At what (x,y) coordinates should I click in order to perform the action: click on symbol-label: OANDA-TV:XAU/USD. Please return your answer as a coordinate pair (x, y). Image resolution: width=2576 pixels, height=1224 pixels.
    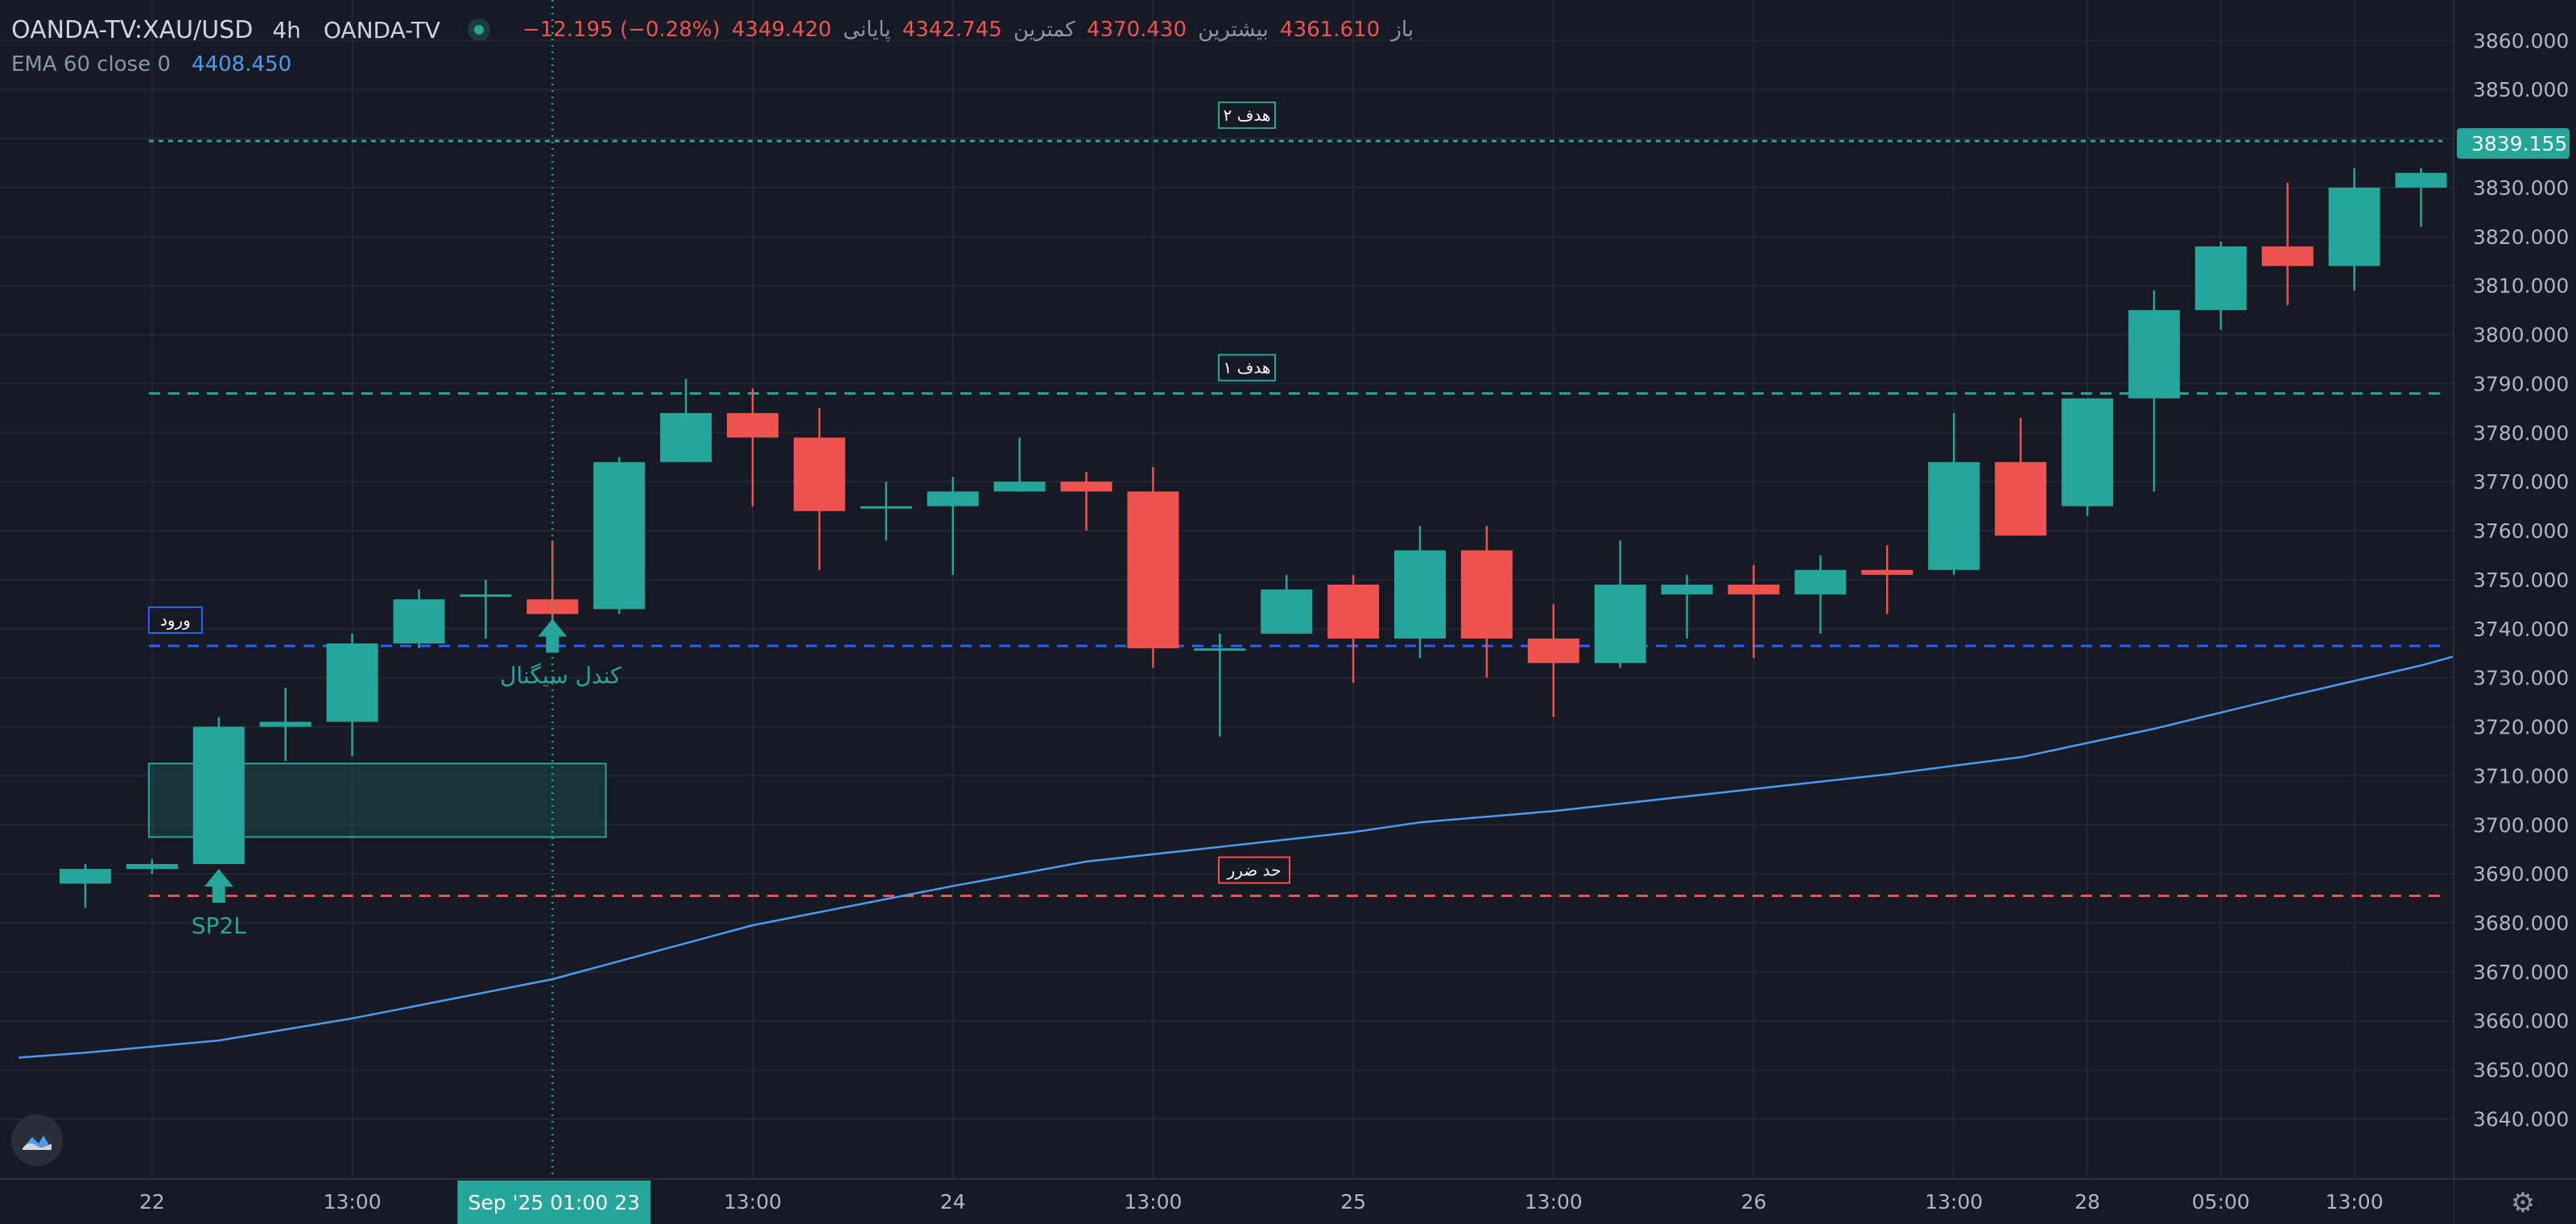
    Looking at the image, I should click on (132, 29).